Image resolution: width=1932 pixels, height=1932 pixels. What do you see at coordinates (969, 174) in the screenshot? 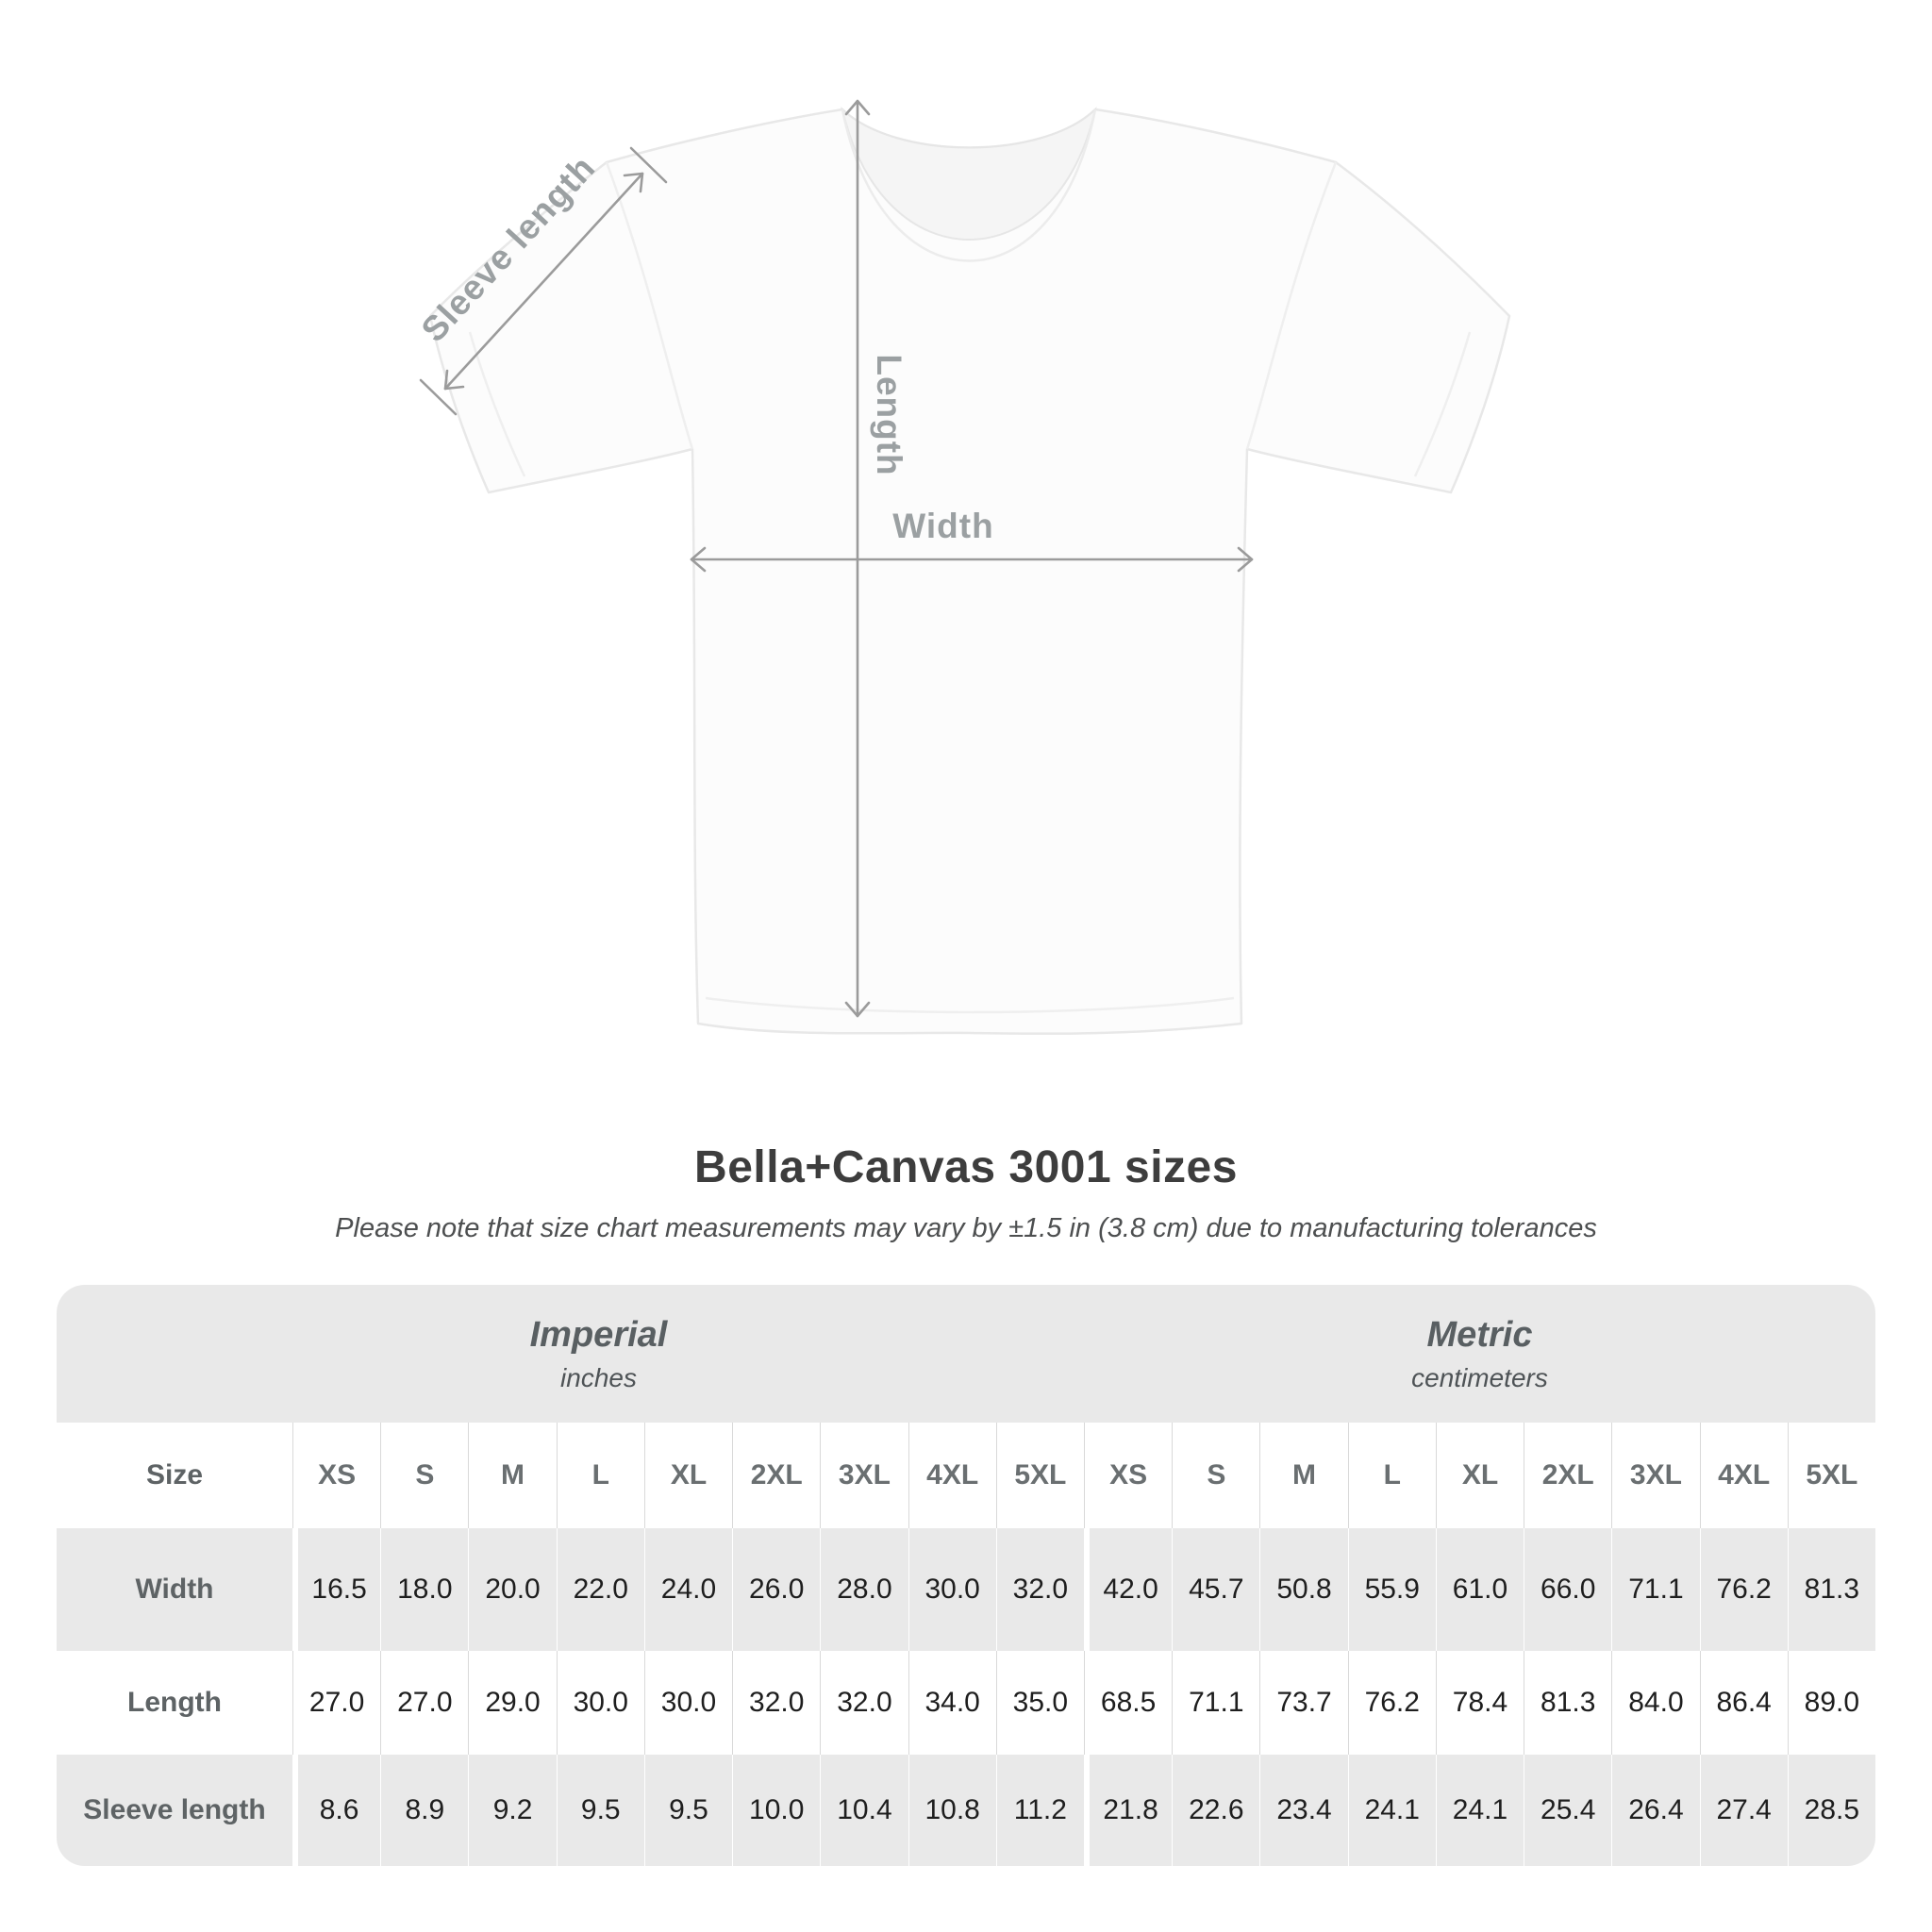
I see `collar` at bounding box center [969, 174].